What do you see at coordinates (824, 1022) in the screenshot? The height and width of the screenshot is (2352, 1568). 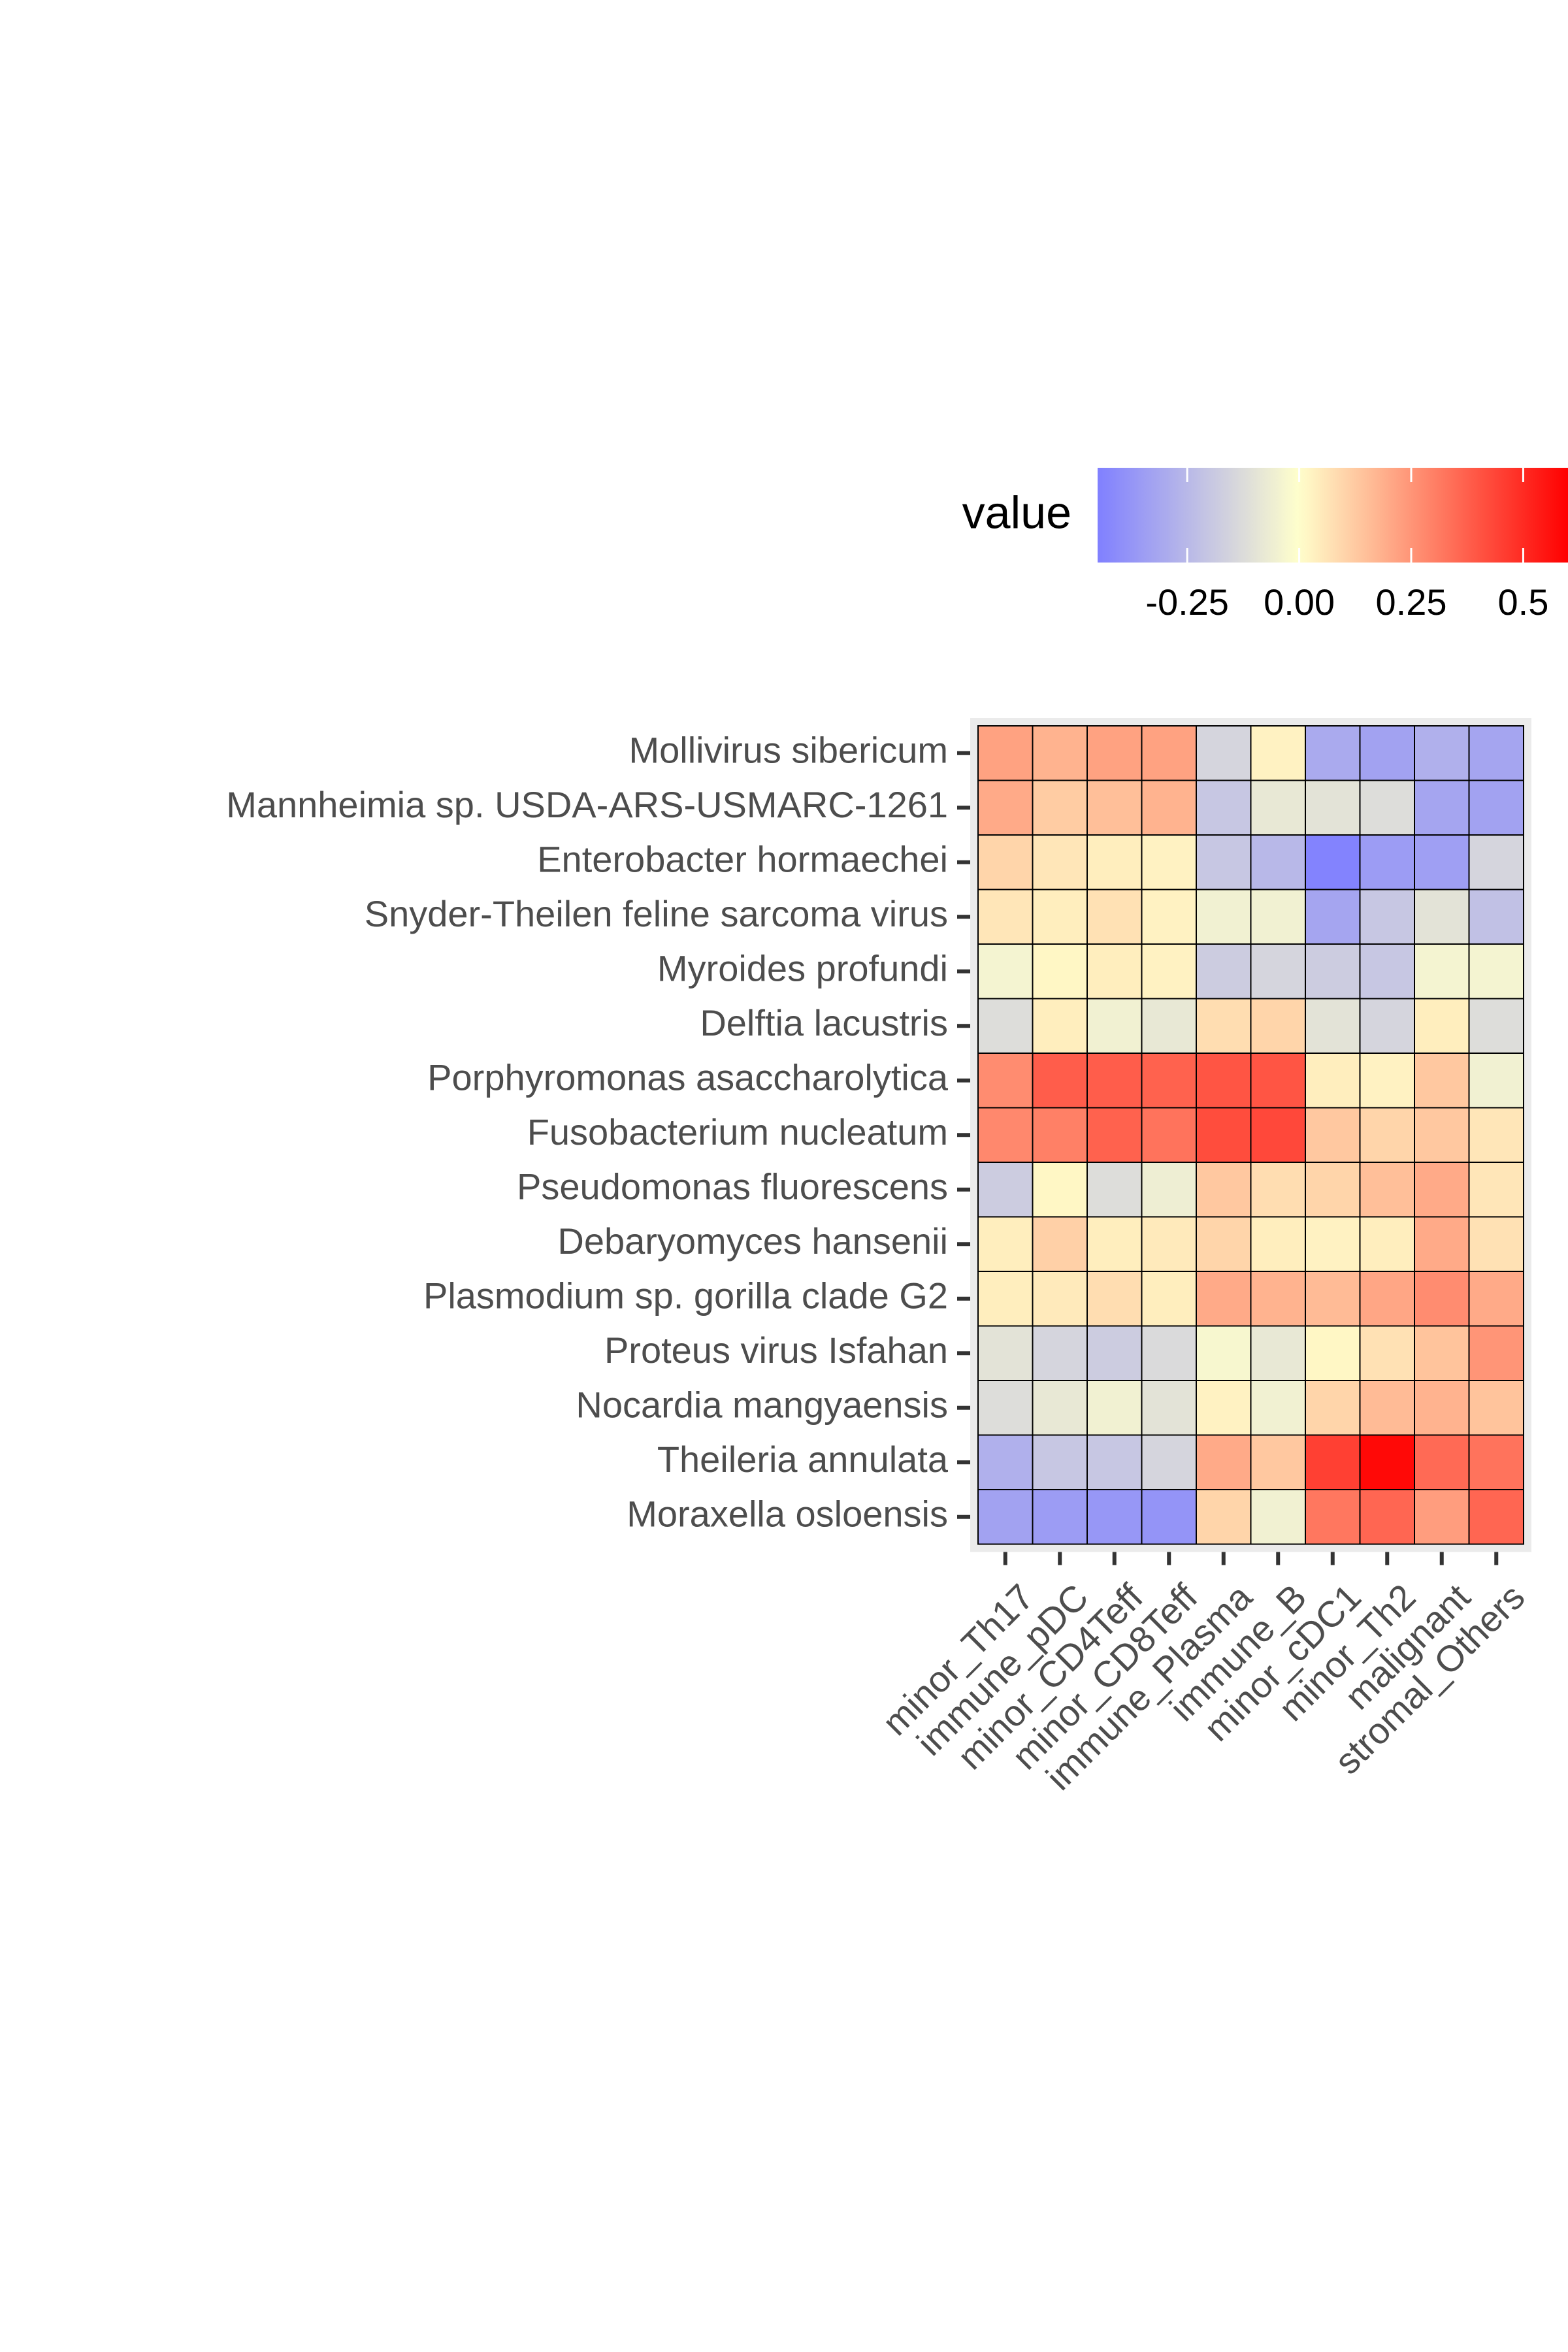 I see `y-tick-label: Delftia lacustris` at bounding box center [824, 1022].